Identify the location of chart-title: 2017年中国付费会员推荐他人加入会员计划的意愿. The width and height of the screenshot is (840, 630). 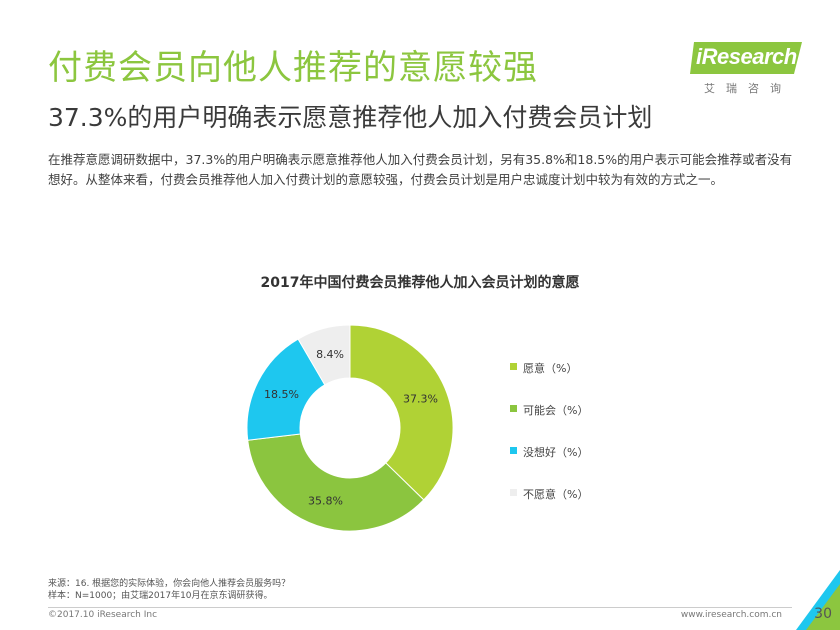
(420, 283).